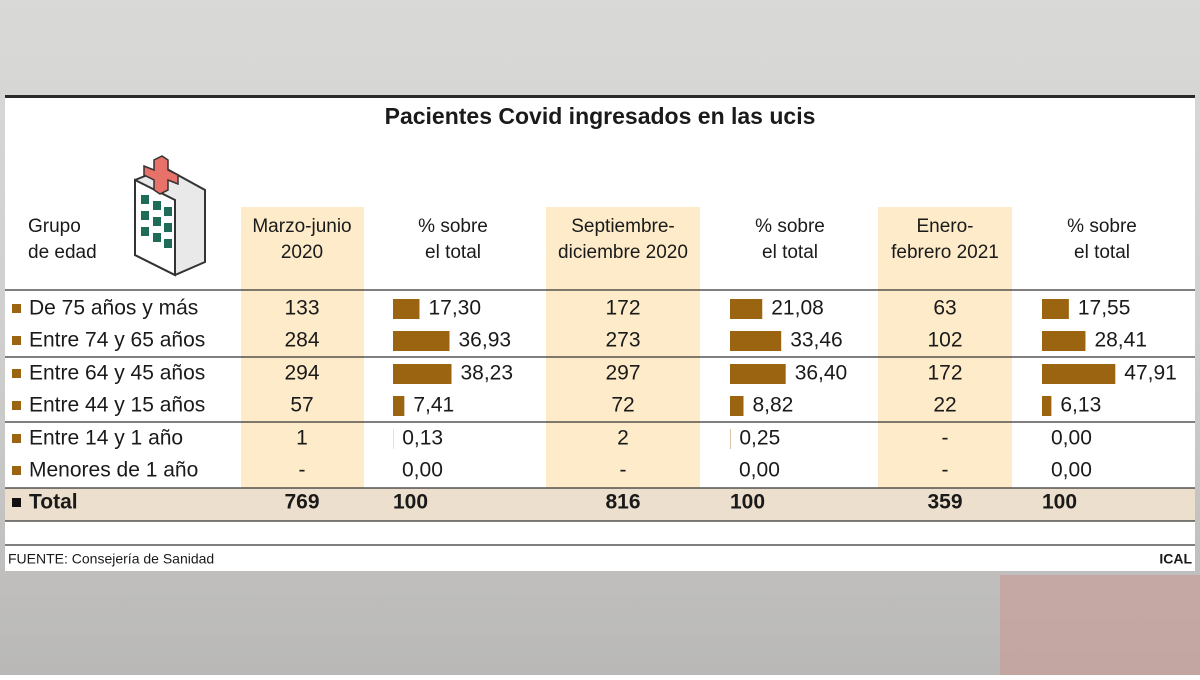 The height and width of the screenshot is (680, 1200). I want to click on pct-label: 17,55, so click(1104, 308).